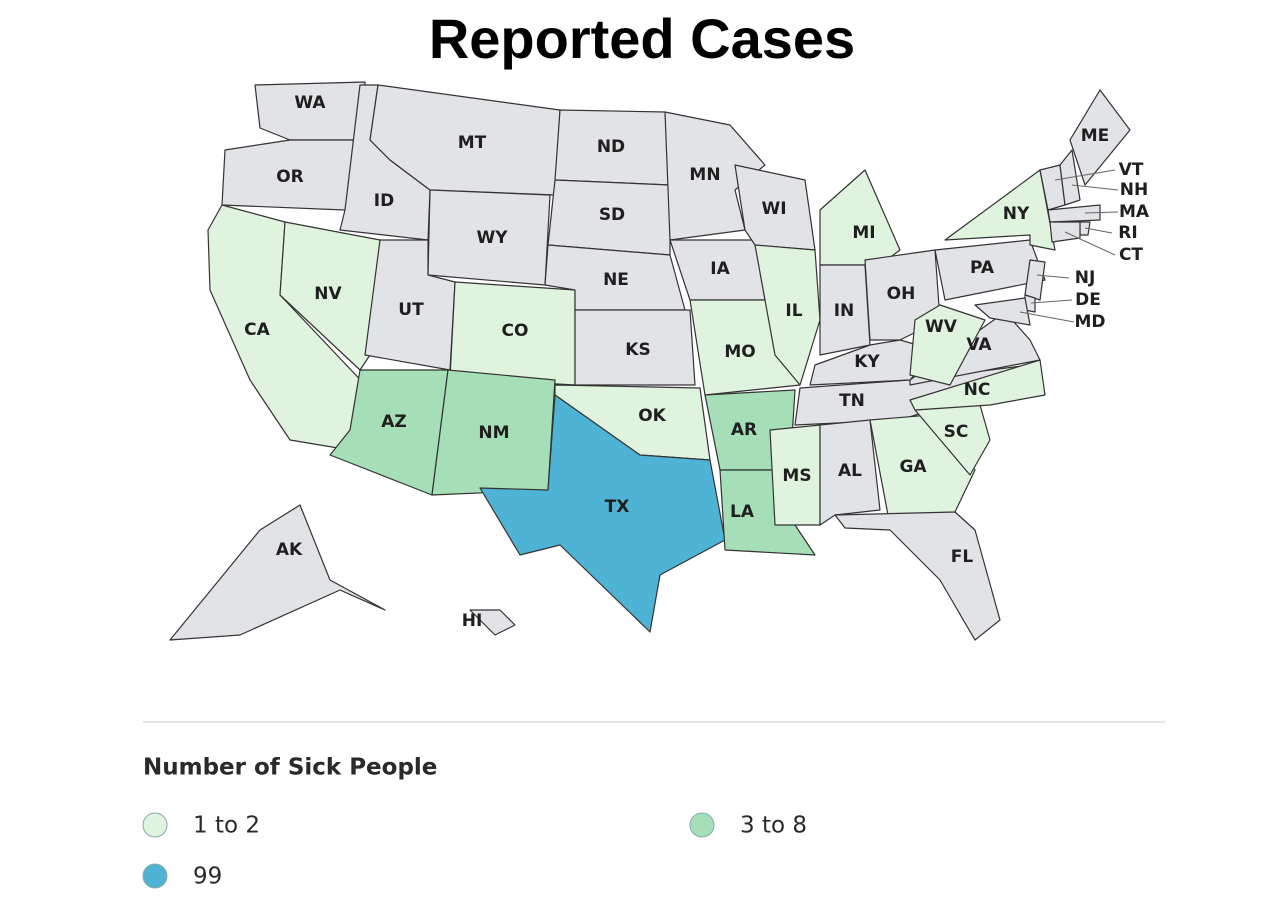  What do you see at coordinates (1131, 255) in the screenshot?
I see `state-label: CT` at bounding box center [1131, 255].